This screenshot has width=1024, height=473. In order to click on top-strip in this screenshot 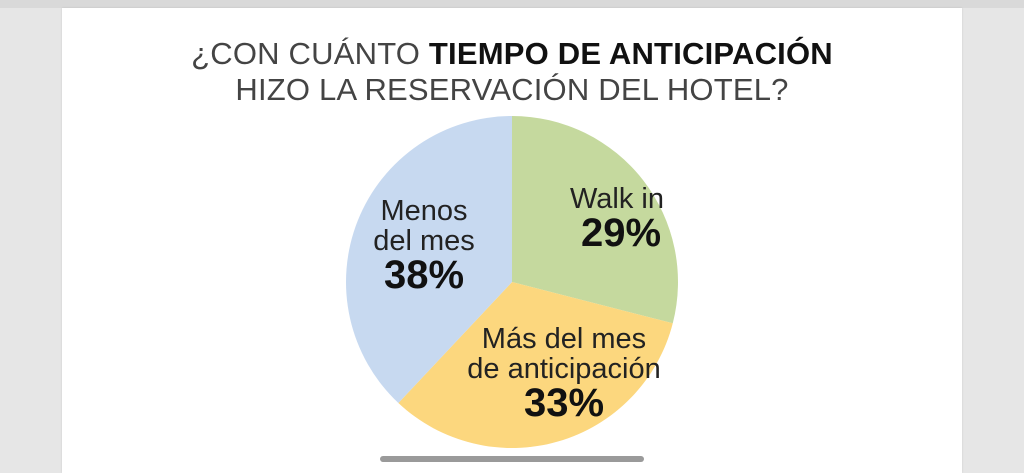, I will do `click(512, 4)`.